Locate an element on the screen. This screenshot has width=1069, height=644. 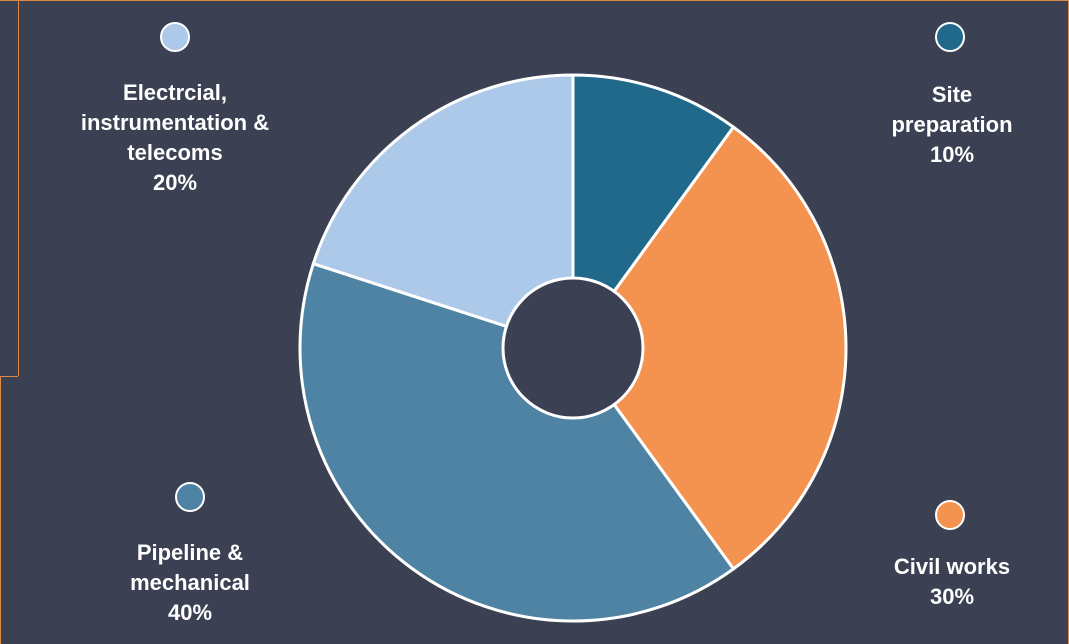
legend-label-civil-works: Civil works 30% is located at coordinates (945, 582).